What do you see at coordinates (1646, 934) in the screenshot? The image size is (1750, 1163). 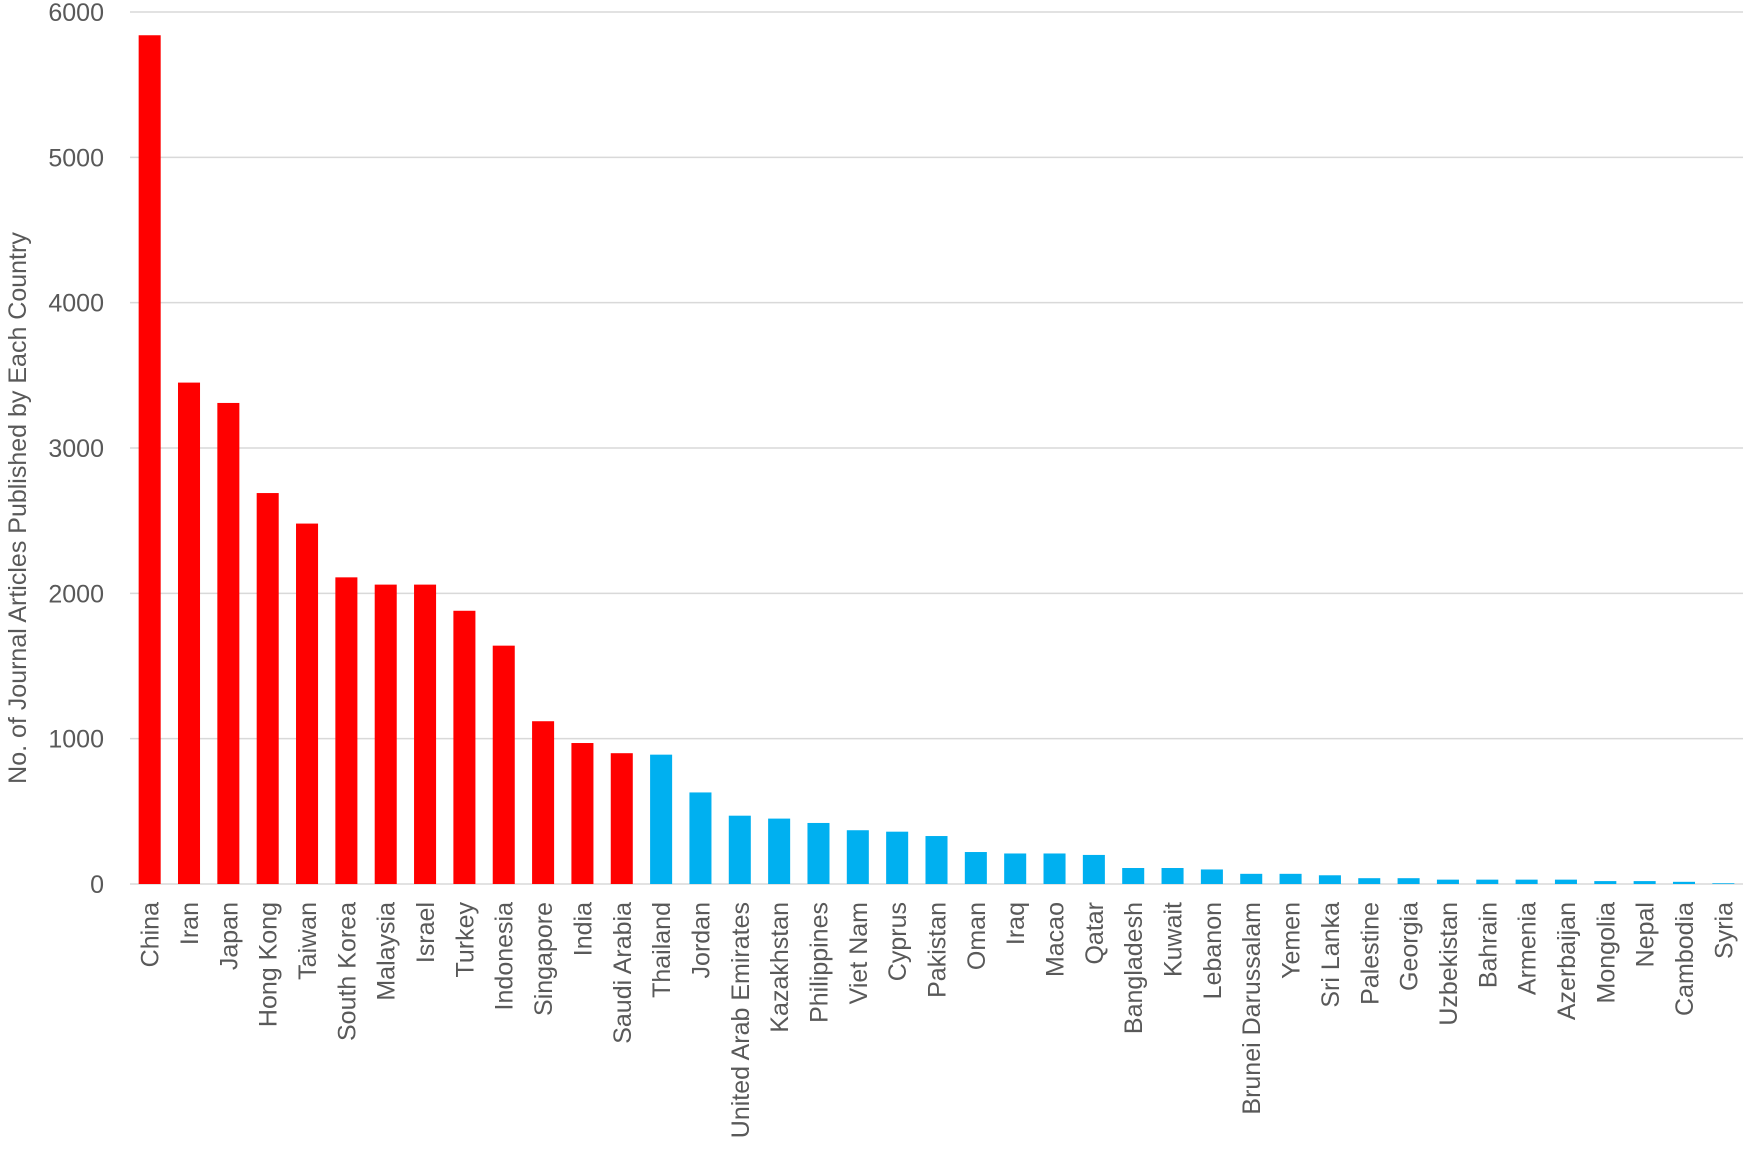 I see `x-category-label: Nepal` at bounding box center [1646, 934].